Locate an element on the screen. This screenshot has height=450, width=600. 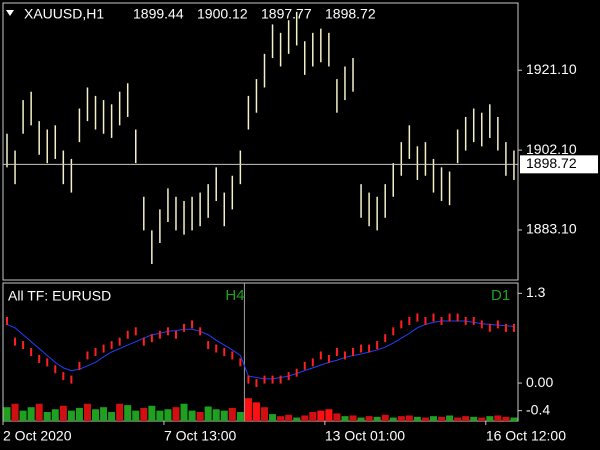
last-price-label: 1898.72 is located at coordinates (551, 163).